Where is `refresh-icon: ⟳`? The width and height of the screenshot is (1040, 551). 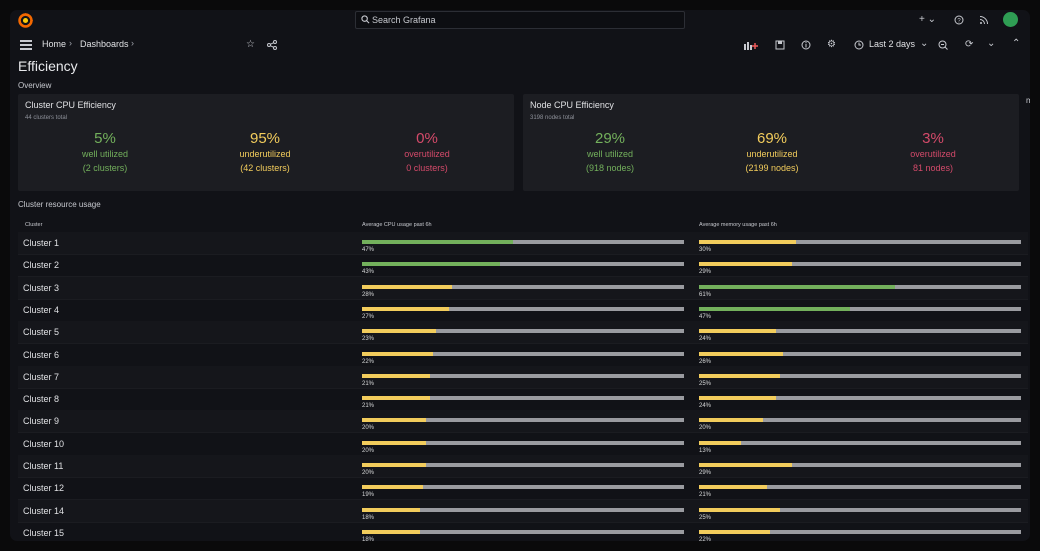
refresh-icon: ⟳ is located at coordinates (969, 44).